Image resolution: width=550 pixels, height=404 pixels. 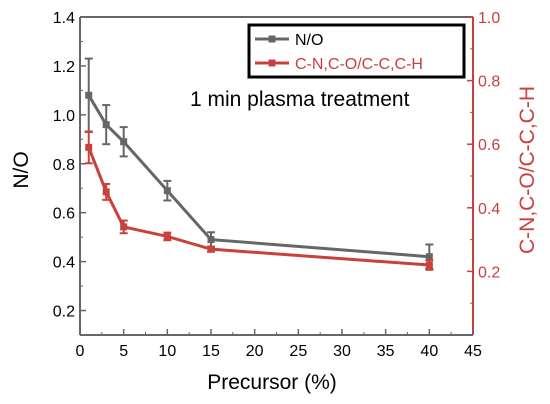 What do you see at coordinates (64, 116) in the screenshot?
I see `y-left-tick-label: 1.0` at bounding box center [64, 116].